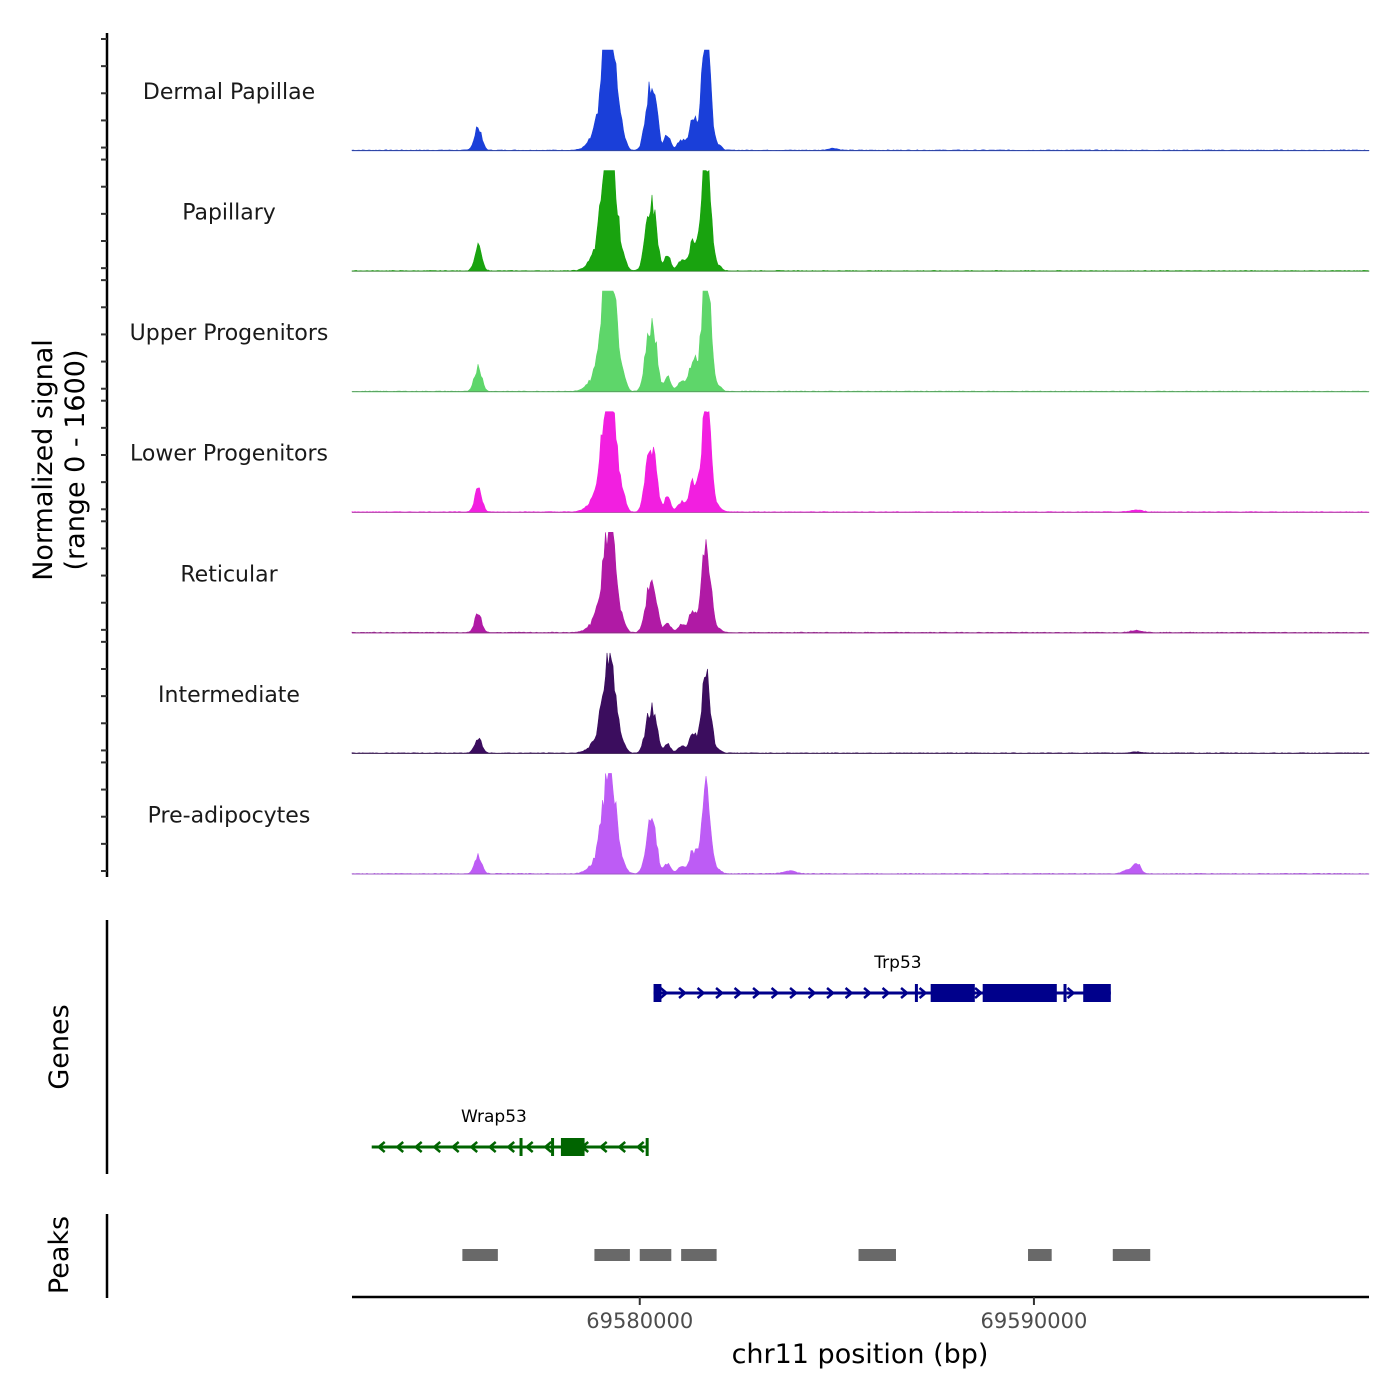 The width and height of the screenshot is (1400, 1400). Describe the element at coordinates (59, 1255) in the screenshot. I see `peaks-axis-title: Peaks` at that location.